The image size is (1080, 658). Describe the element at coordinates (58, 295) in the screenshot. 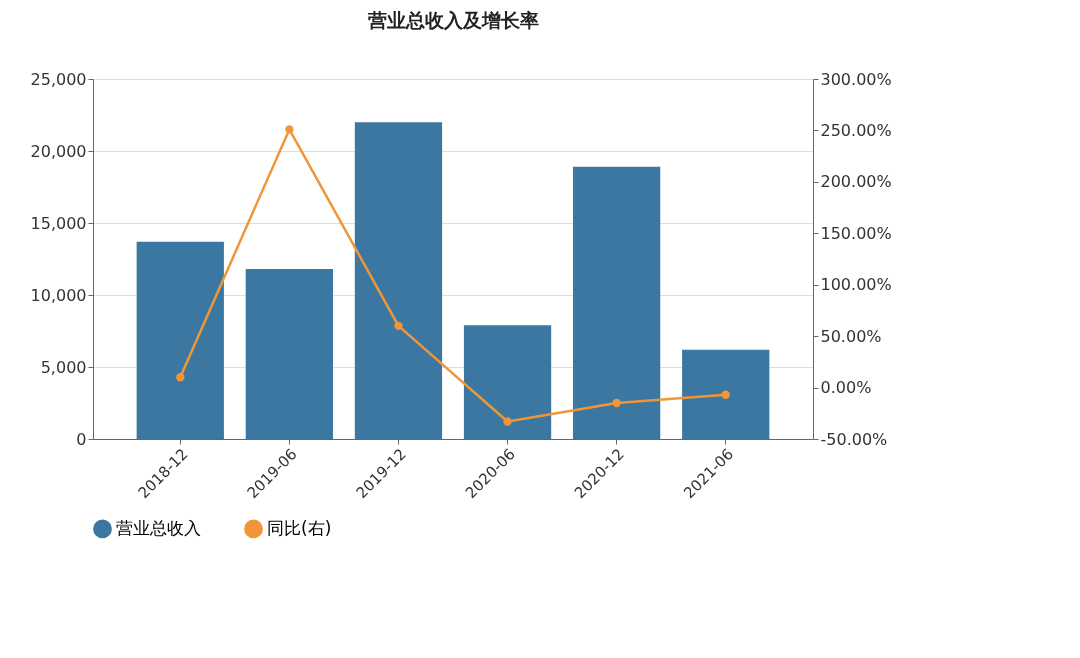

I see `y-tick-label: 10,000` at that location.